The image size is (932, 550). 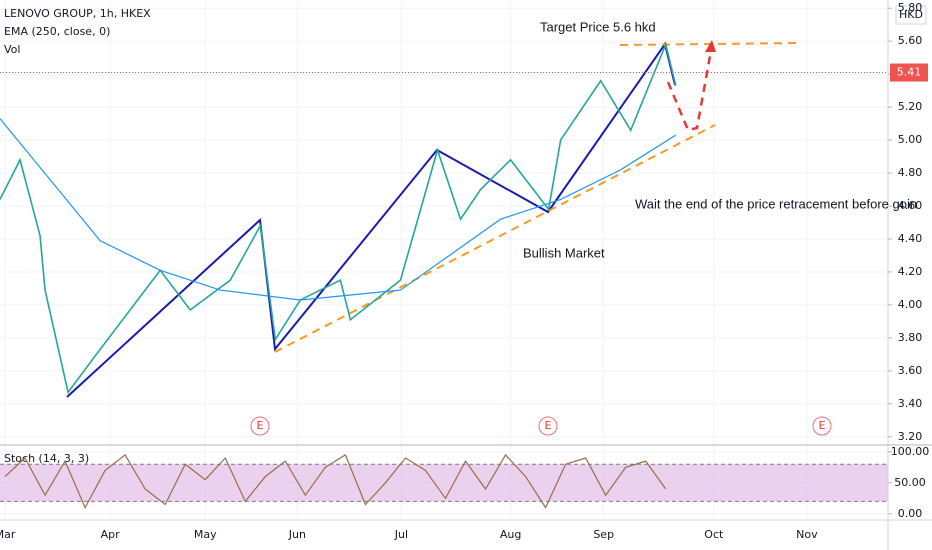 I want to click on y-tick-label: 3.40, so click(x=910, y=403).